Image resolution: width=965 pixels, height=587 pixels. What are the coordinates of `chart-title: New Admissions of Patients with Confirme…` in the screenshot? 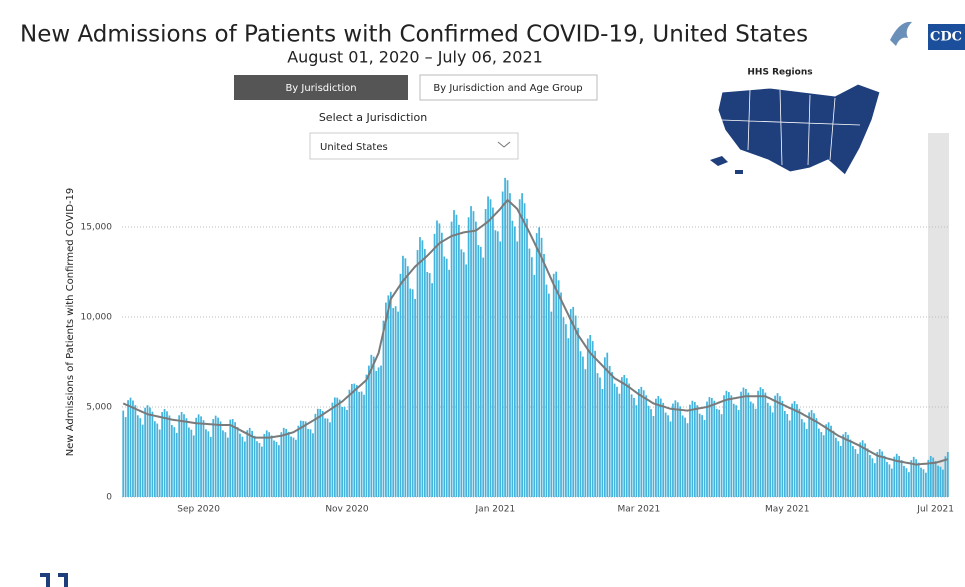 It's located at (414, 35).